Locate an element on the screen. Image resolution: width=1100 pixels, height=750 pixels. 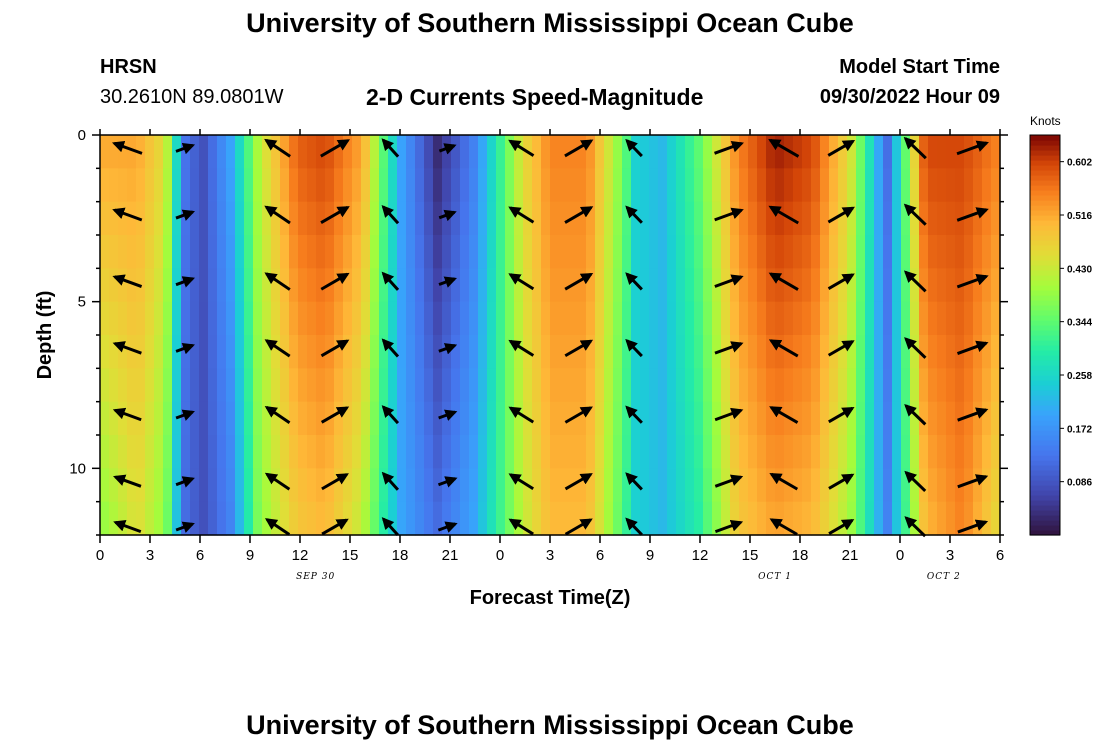
colorbar-tick-label: 0.344 is located at coordinates (1079, 323).